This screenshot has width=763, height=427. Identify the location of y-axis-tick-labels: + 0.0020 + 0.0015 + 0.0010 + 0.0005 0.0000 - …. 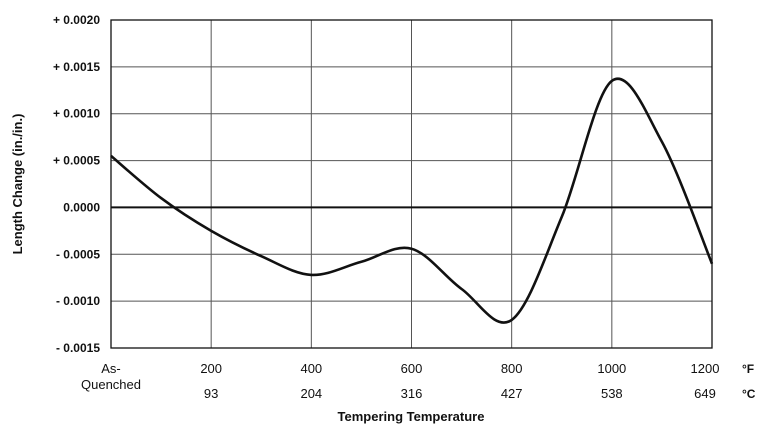
(76, 184).